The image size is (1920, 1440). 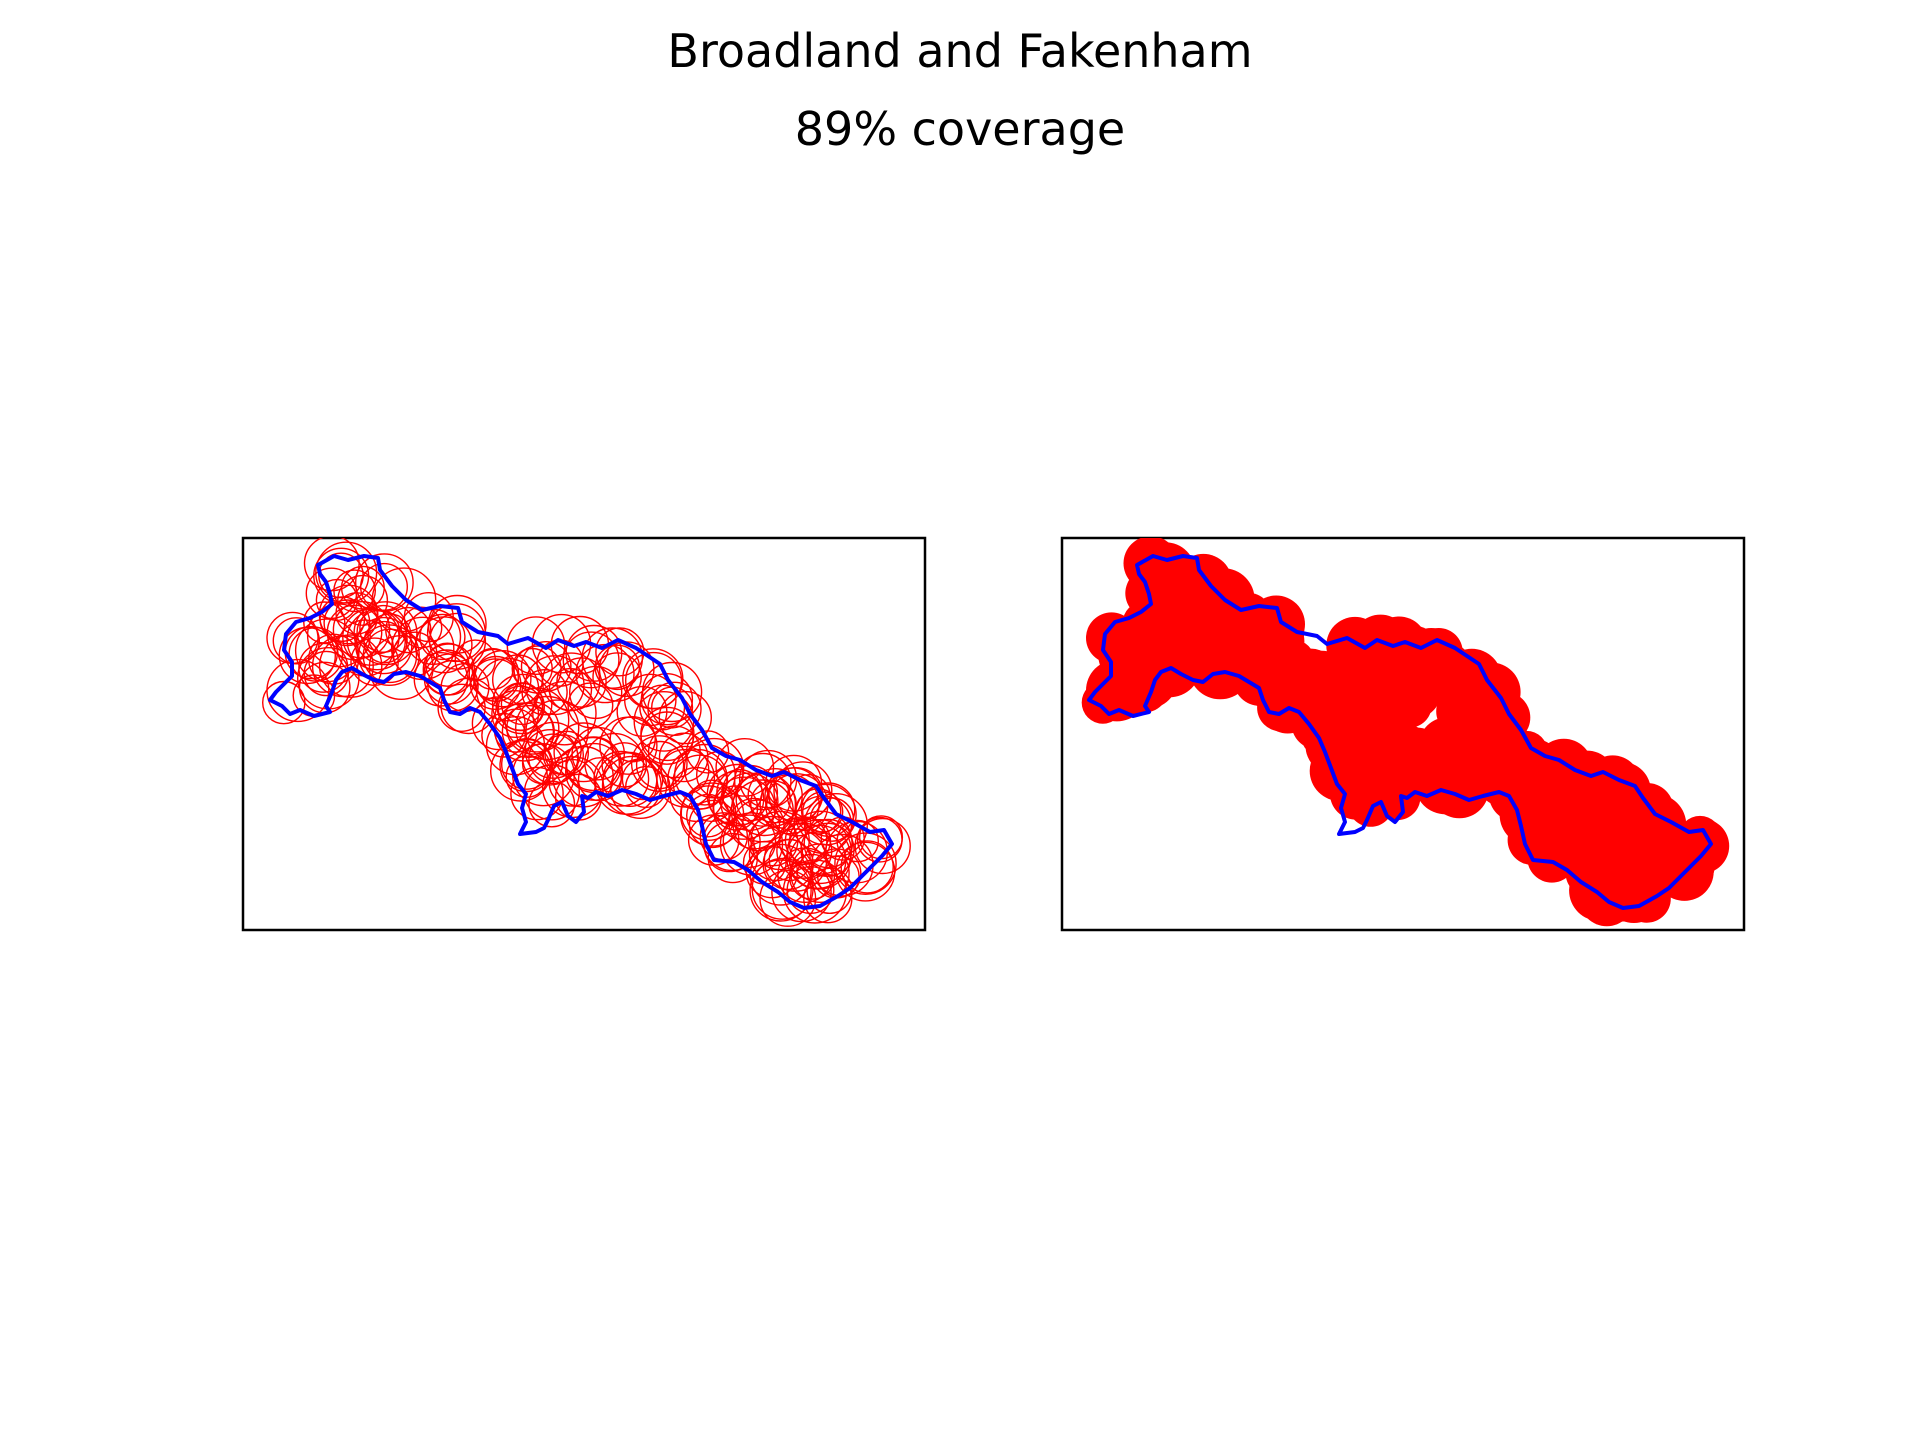 What do you see at coordinates (960, 129) in the screenshot?
I see `figure-subtitle: 89% coverage` at bounding box center [960, 129].